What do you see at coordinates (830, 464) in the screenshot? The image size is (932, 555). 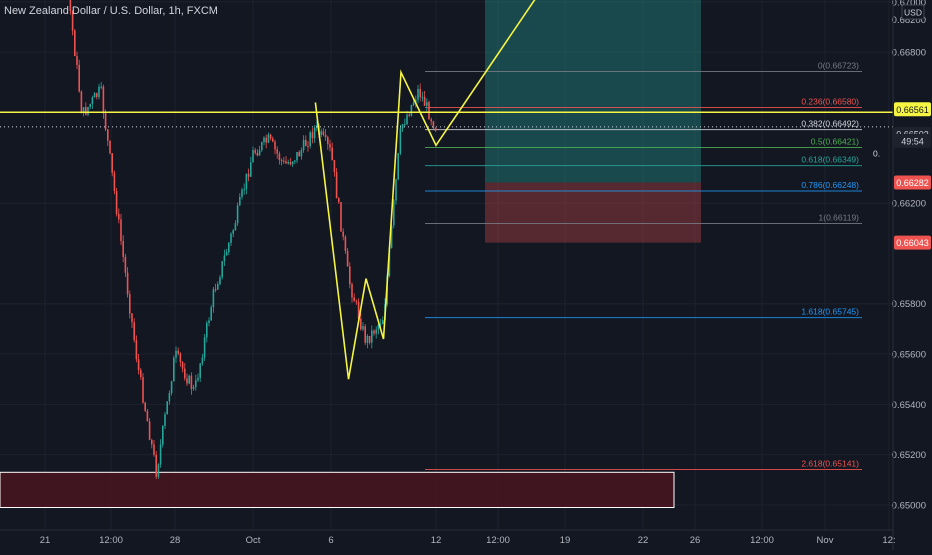 I see `fib-level-label: 2.618(0.65141)` at bounding box center [830, 464].